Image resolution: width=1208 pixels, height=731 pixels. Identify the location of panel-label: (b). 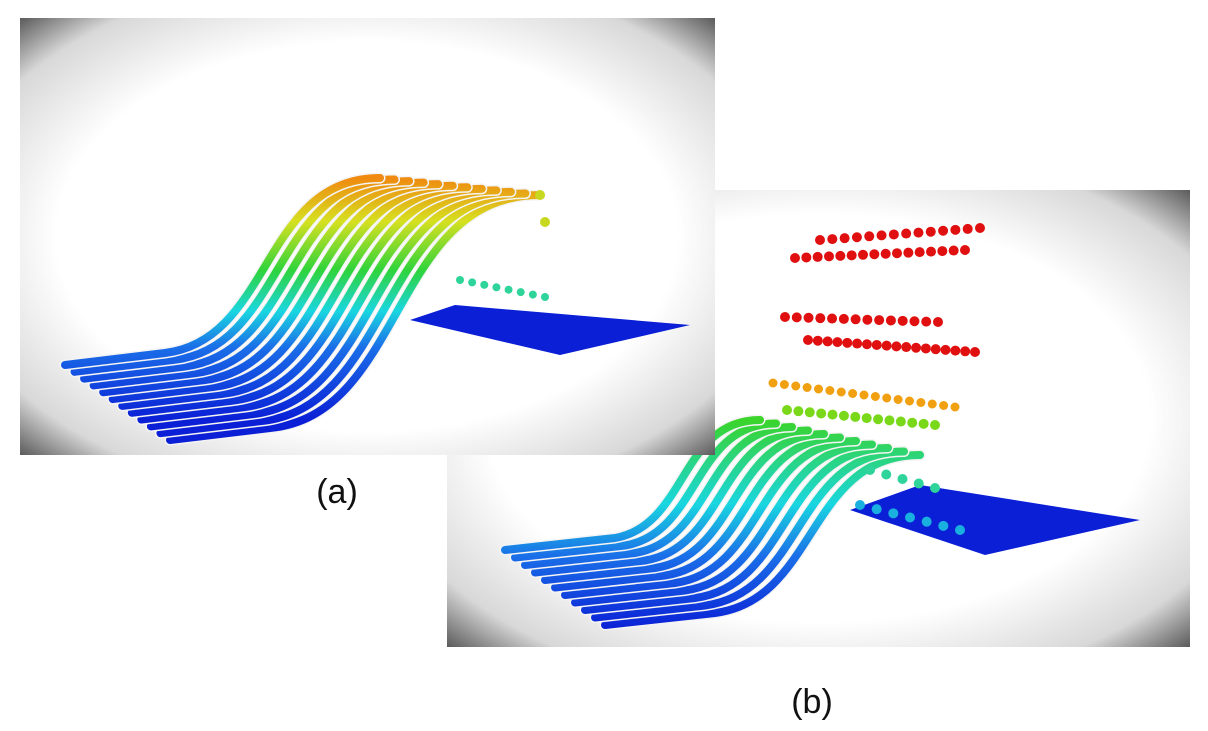
(812, 702).